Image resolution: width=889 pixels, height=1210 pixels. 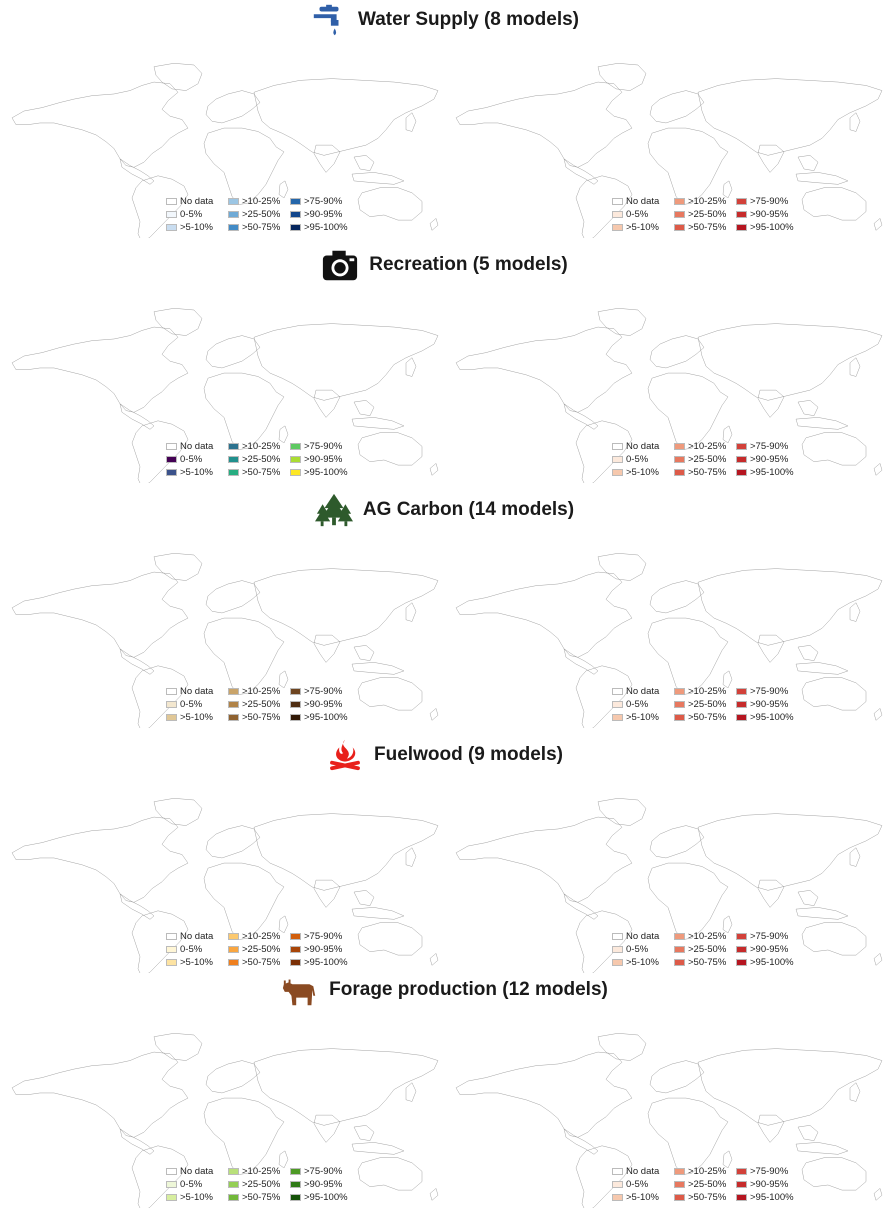 I want to click on forest-trees-icon, so click(x=334, y=510).